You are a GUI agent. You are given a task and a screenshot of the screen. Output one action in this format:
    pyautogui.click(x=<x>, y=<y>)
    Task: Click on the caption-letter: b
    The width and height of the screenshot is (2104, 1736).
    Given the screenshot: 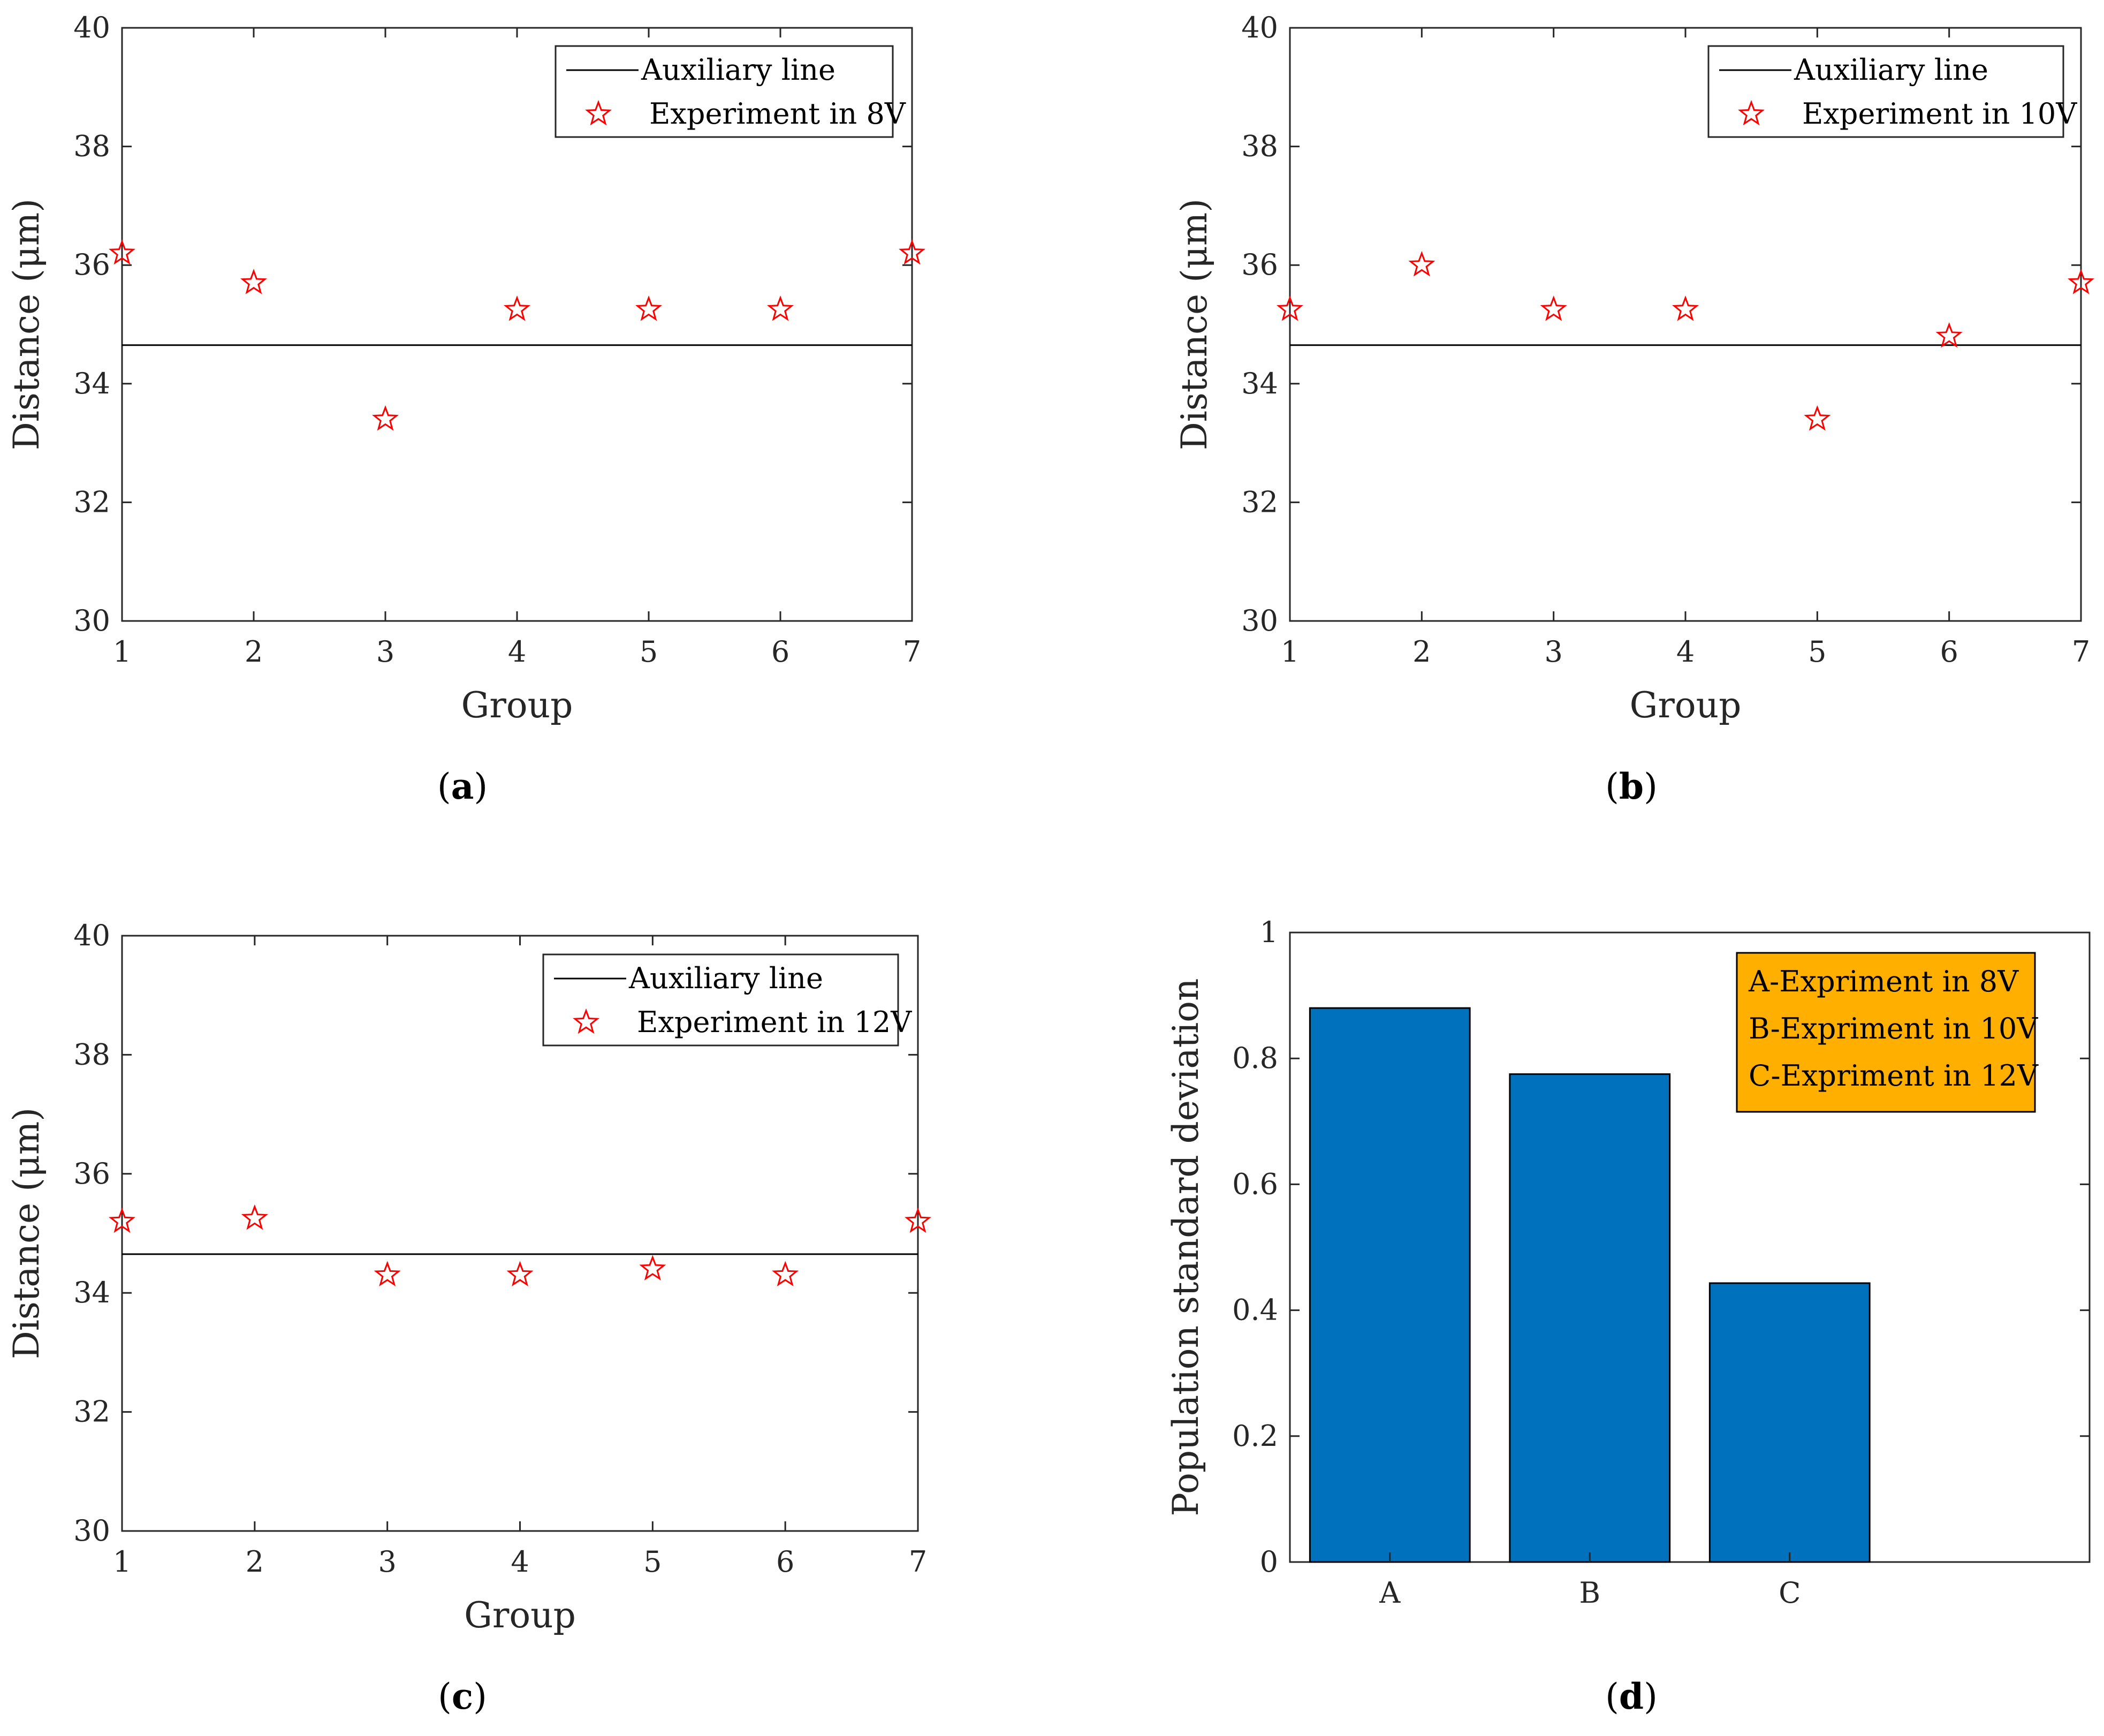 What is the action you would take?
    pyautogui.click(x=1631, y=786)
    